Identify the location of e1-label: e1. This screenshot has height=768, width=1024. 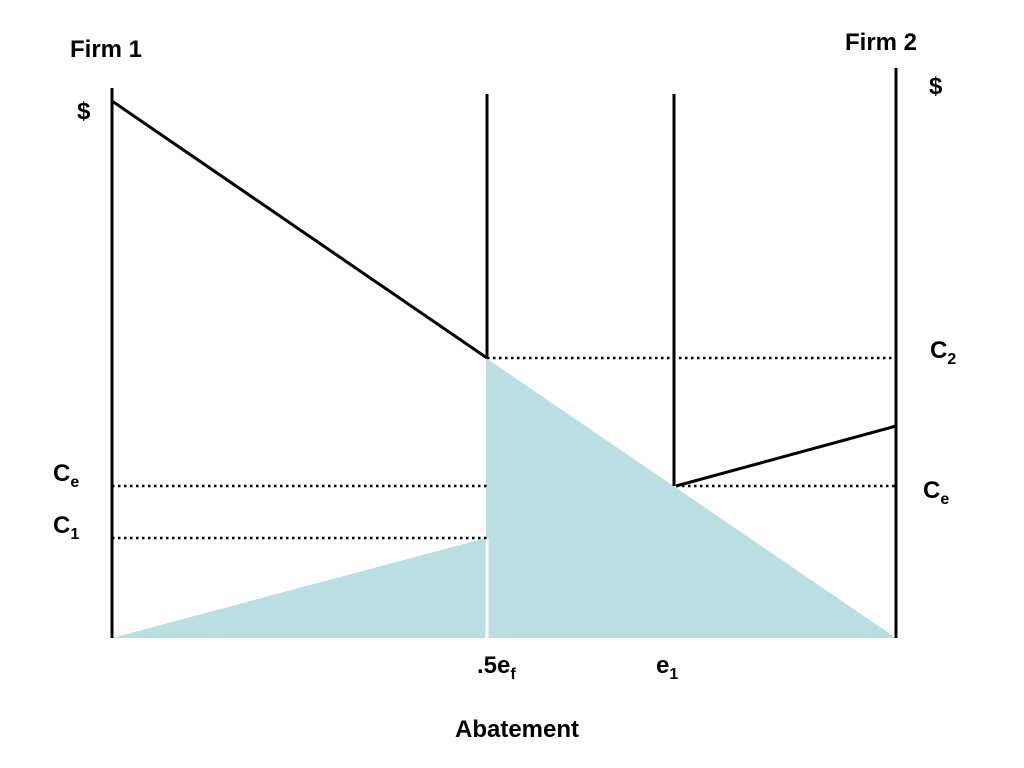
(667, 667).